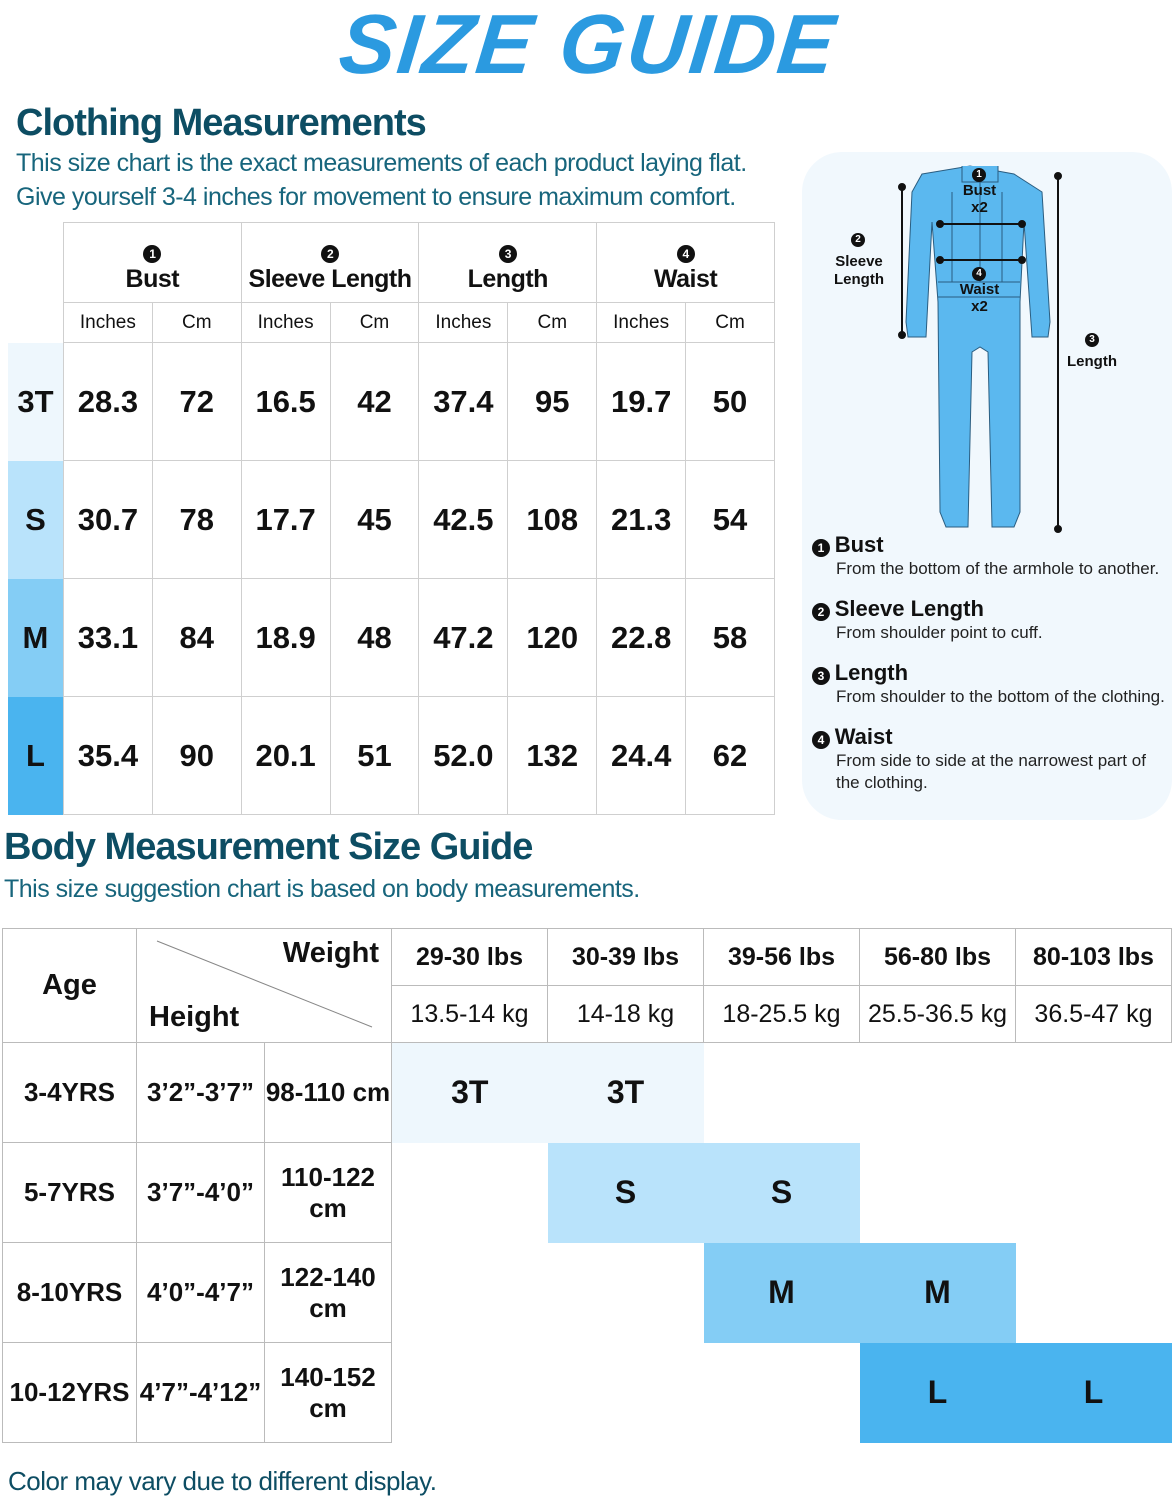 Image resolution: width=1176 pixels, height=1500 pixels. I want to click on column-header-bust: 1 Bust, so click(152, 262).